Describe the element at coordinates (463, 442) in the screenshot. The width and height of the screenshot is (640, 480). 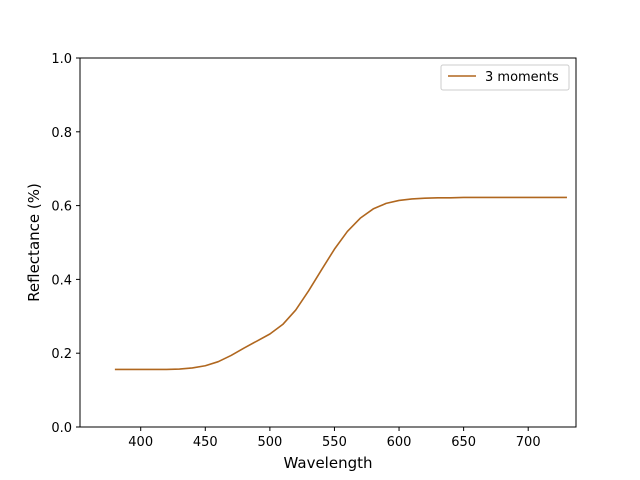
I see `x-tick-label: 650` at that location.